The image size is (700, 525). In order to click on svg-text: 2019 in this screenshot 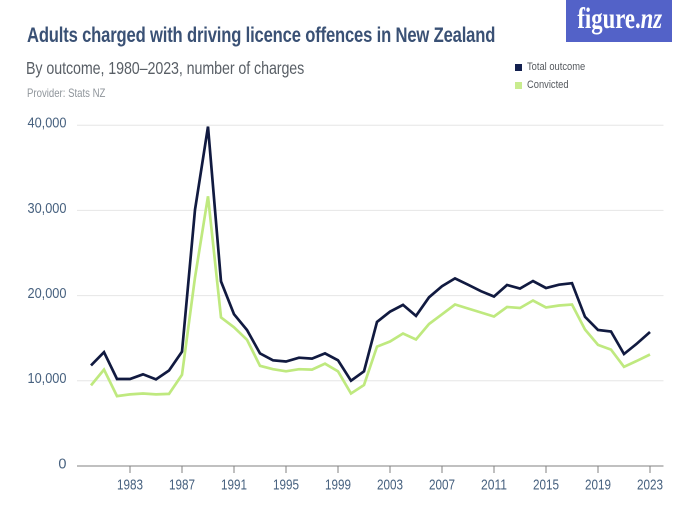, I will do `click(598, 484)`.